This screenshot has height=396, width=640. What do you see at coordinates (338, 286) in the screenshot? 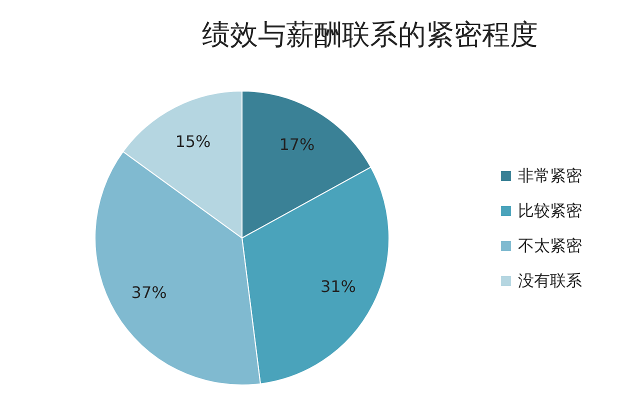
I see `data-label: 31%` at bounding box center [338, 286].